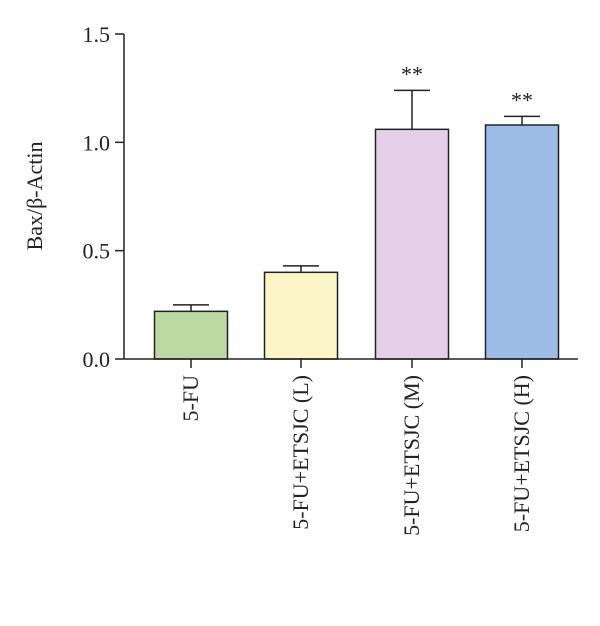  I want to click on y-tick-label: 0.5, so click(97, 251).